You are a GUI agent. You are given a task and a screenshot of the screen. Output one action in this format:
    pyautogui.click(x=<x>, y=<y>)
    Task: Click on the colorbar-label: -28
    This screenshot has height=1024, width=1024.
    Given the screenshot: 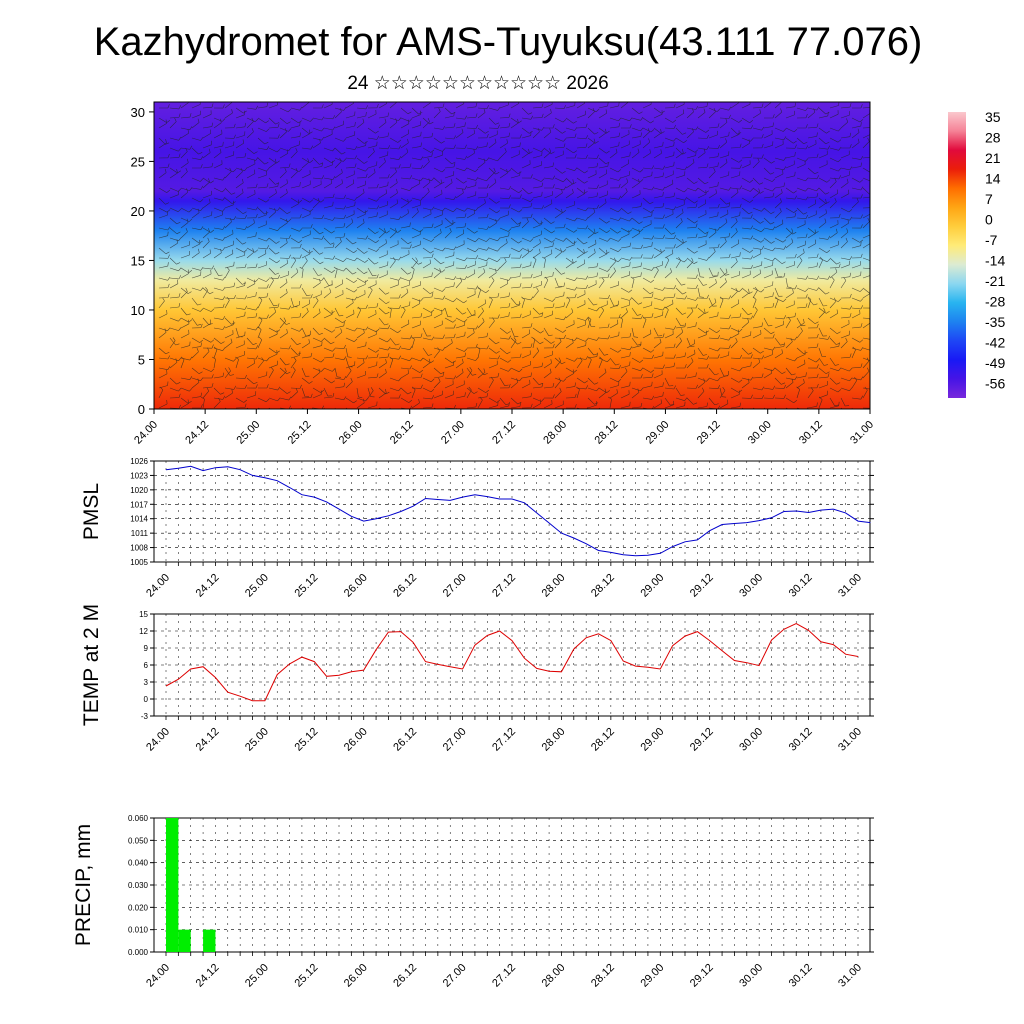 What is the action you would take?
    pyautogui.click(x=995, y=302)
    